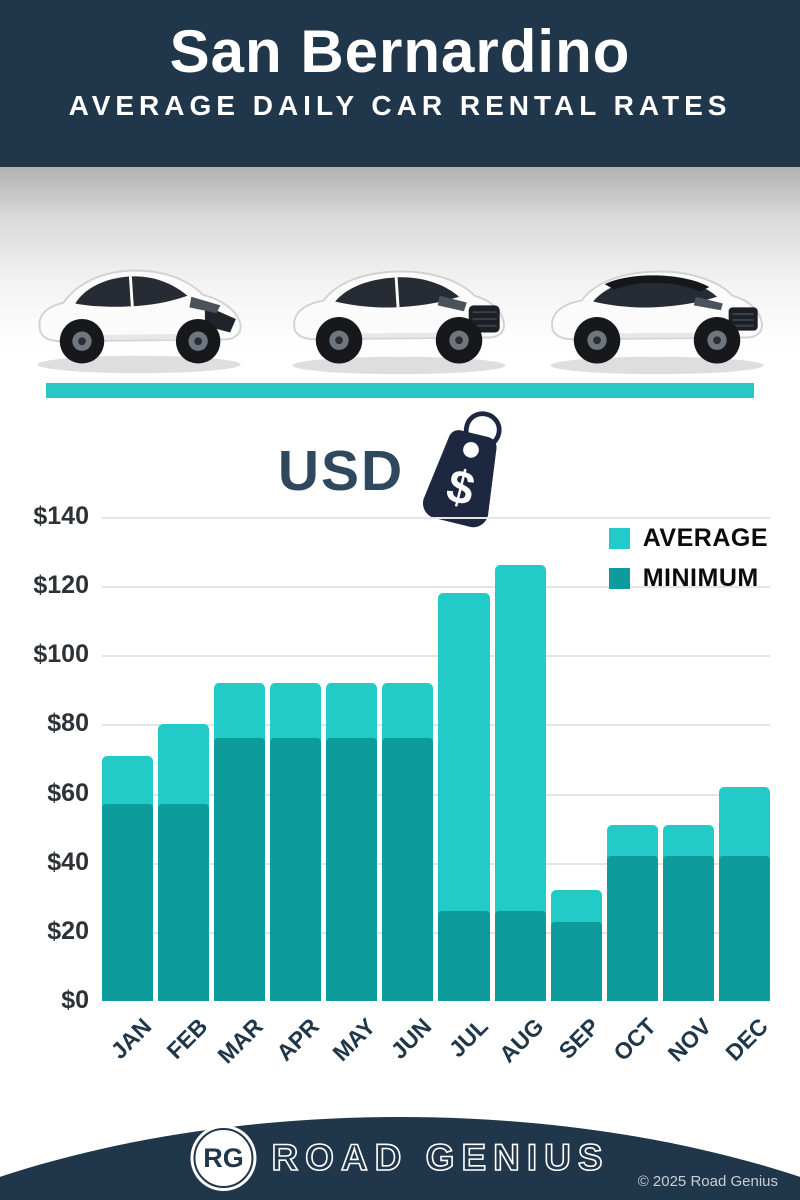 This screenshot has height=1200, width=800. What do you see at coordinates (579, 1038) in the screenshot?
I see `x-axis-label-sep: SEP` at bounding box center [579, 1038].